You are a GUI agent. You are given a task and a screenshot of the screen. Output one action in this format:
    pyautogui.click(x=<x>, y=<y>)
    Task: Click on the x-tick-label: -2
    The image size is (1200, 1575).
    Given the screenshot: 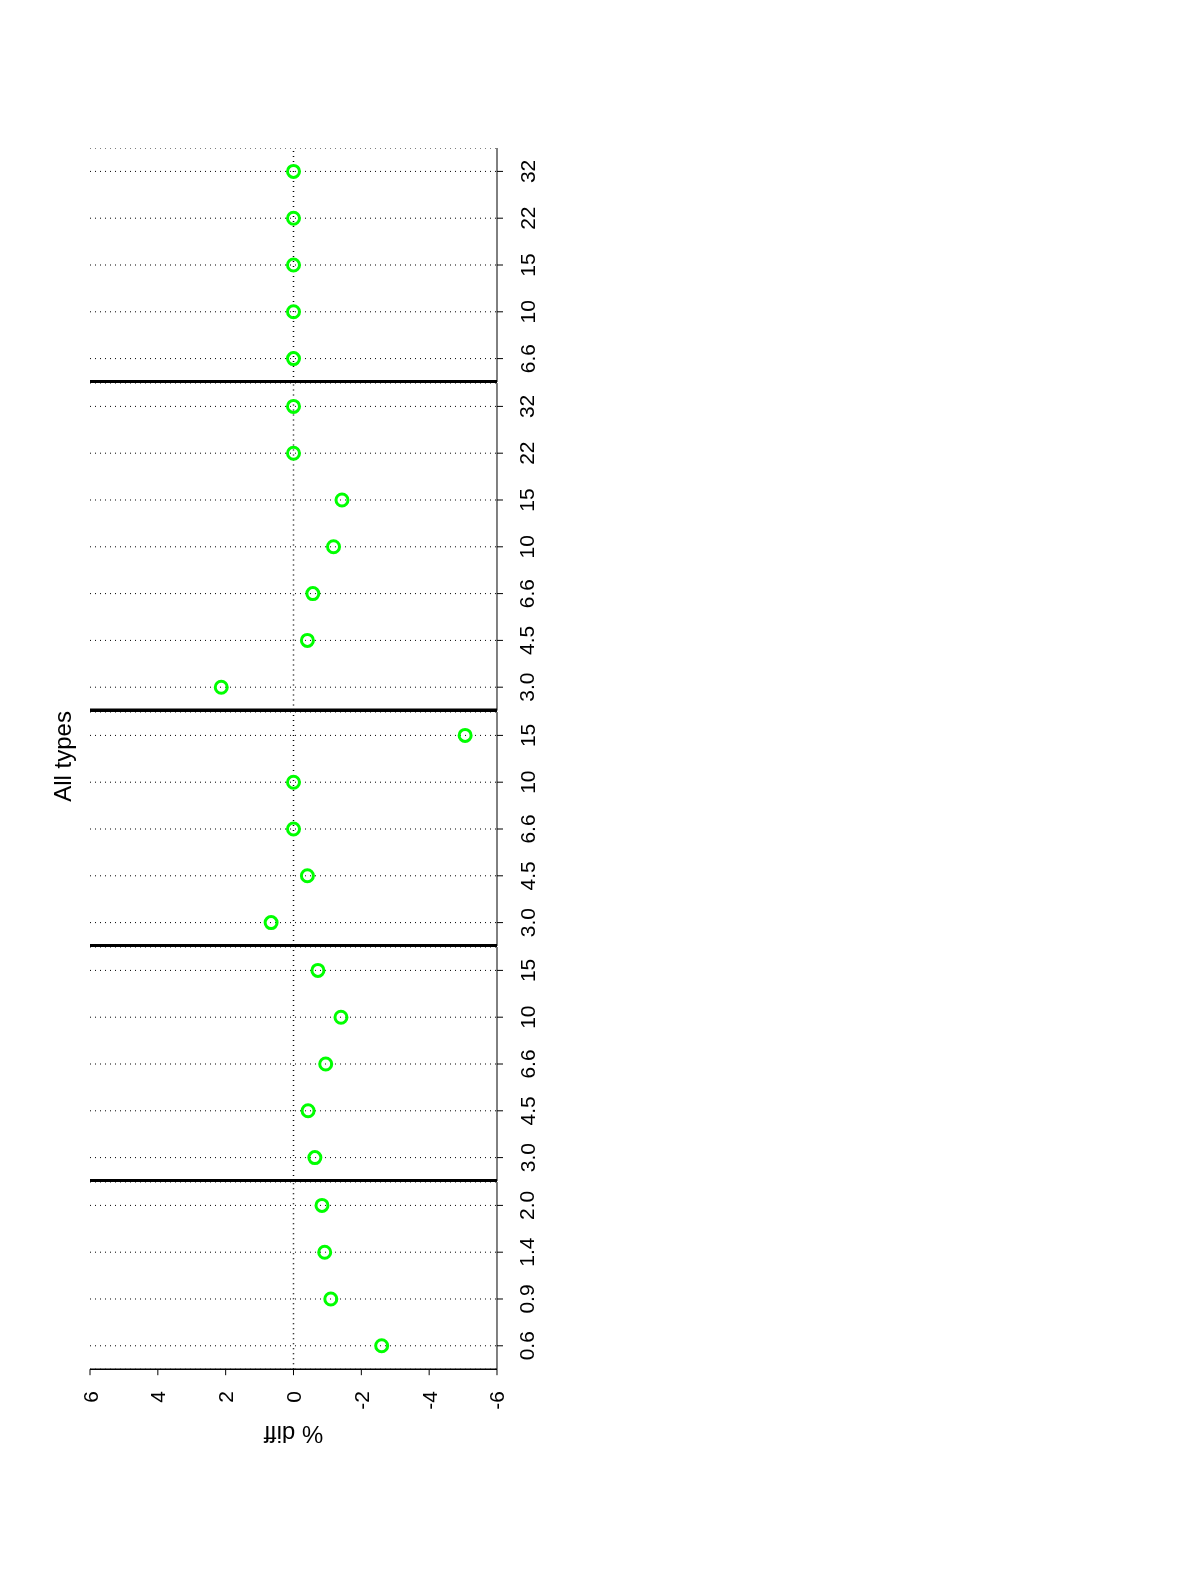 What is the action you would take?
    pyautogui.click(x=361, y=1400)
    